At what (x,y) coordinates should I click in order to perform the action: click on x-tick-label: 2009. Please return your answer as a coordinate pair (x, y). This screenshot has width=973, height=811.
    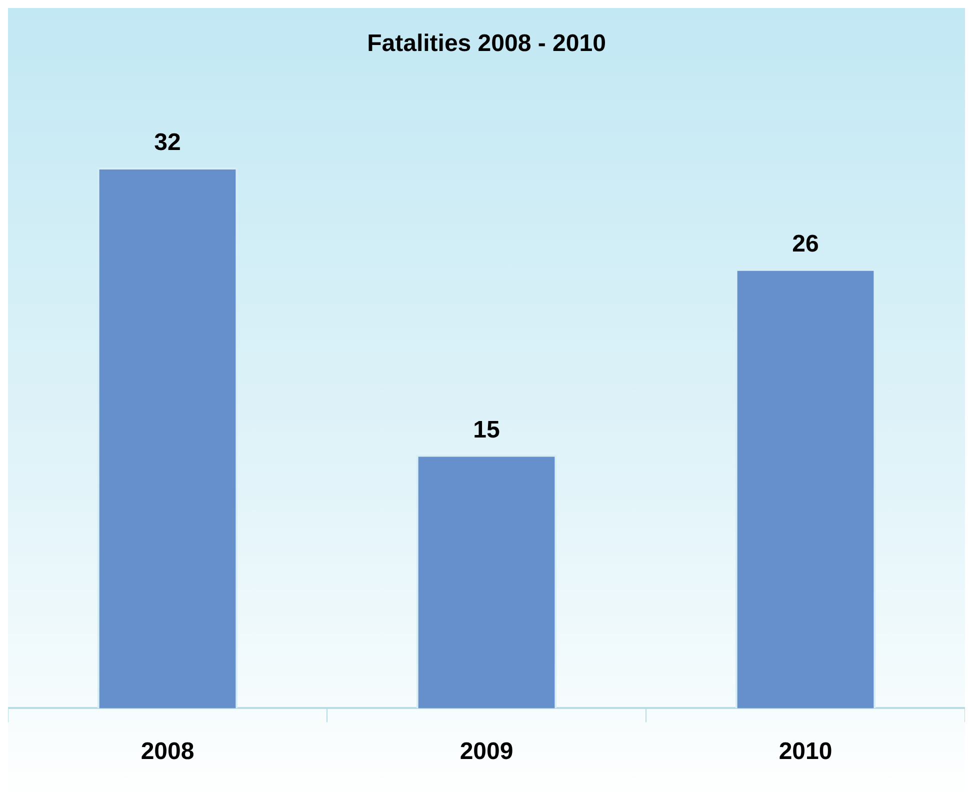
    Looking at the image, I should click on (487, 752).